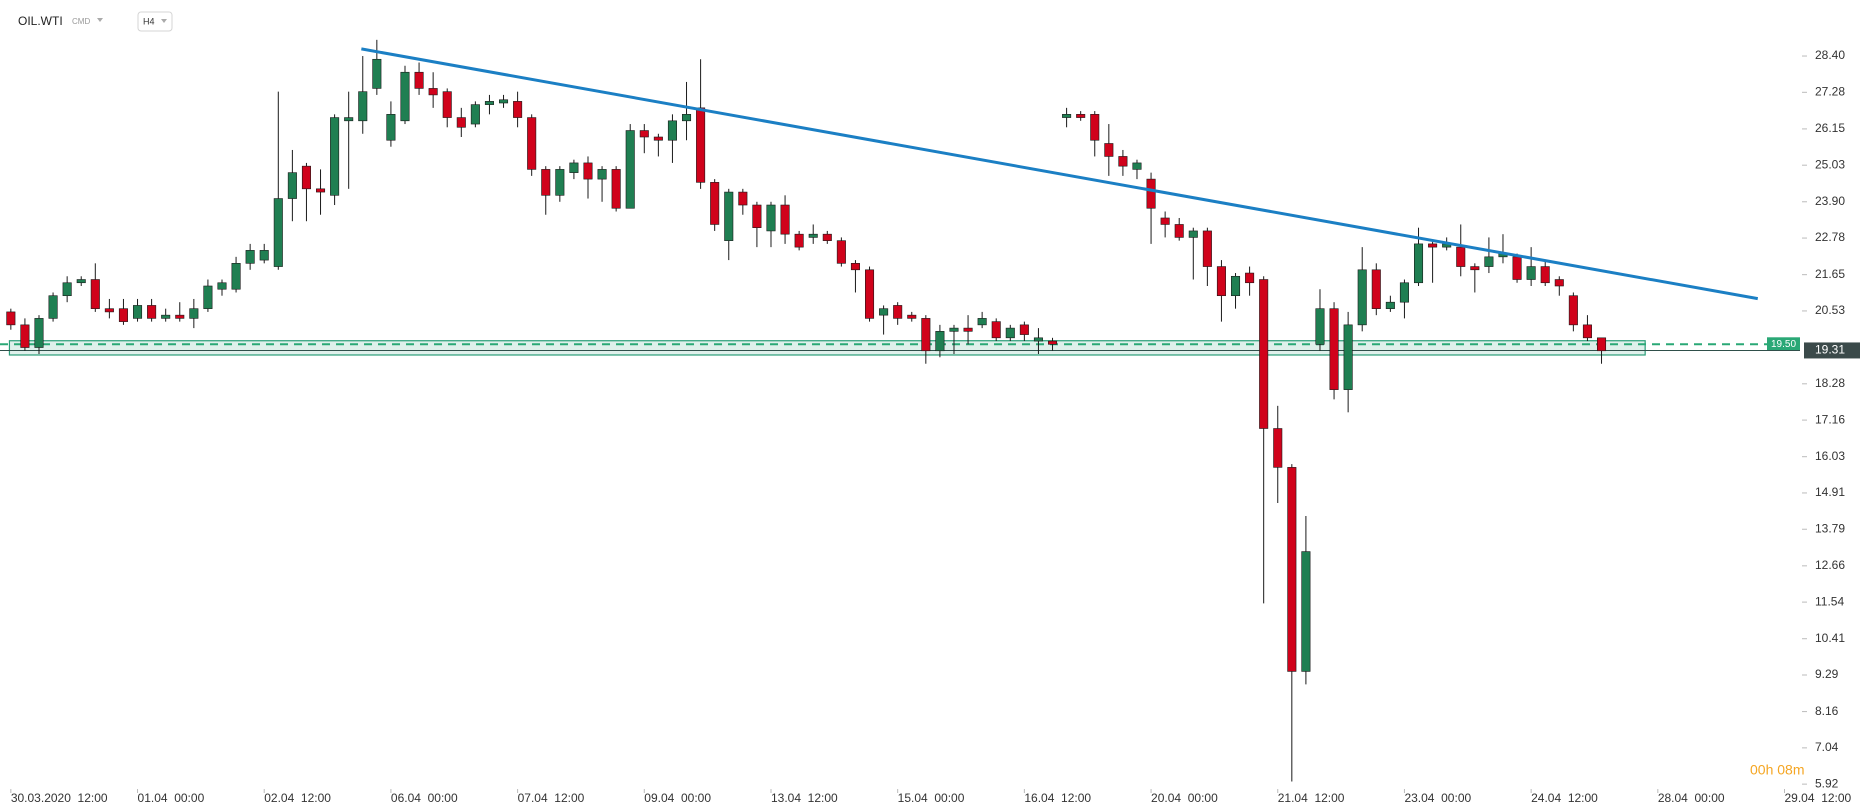 The height and width of the screenshot is (812, 1866). What do you see at coordinates (40, 21) in the screenshot?
I see `symbol: OIL.WTI` at bounding box center [40, 21].